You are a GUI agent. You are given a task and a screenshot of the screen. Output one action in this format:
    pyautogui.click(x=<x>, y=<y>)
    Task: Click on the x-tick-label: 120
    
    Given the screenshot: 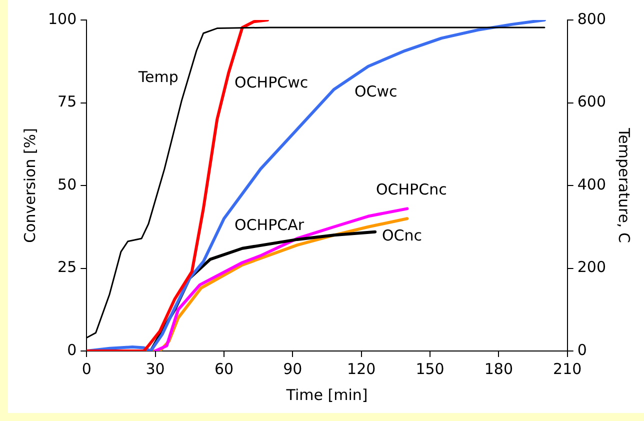 What is the action you would take?
    pyautogui.click(x=361, y=369)
    